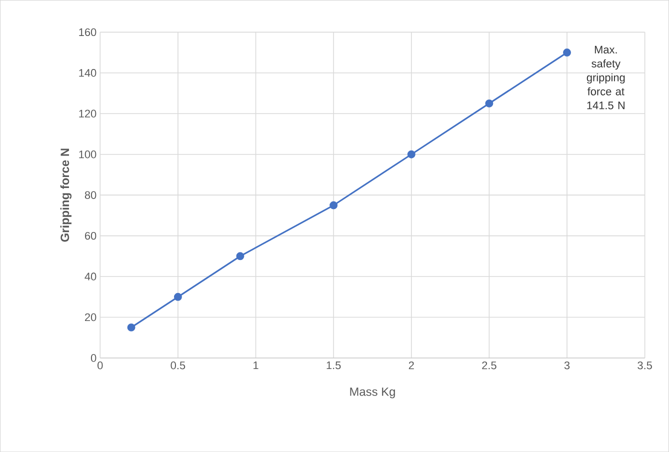  I want to click on y-tick-label: 60, so click(90, 236).